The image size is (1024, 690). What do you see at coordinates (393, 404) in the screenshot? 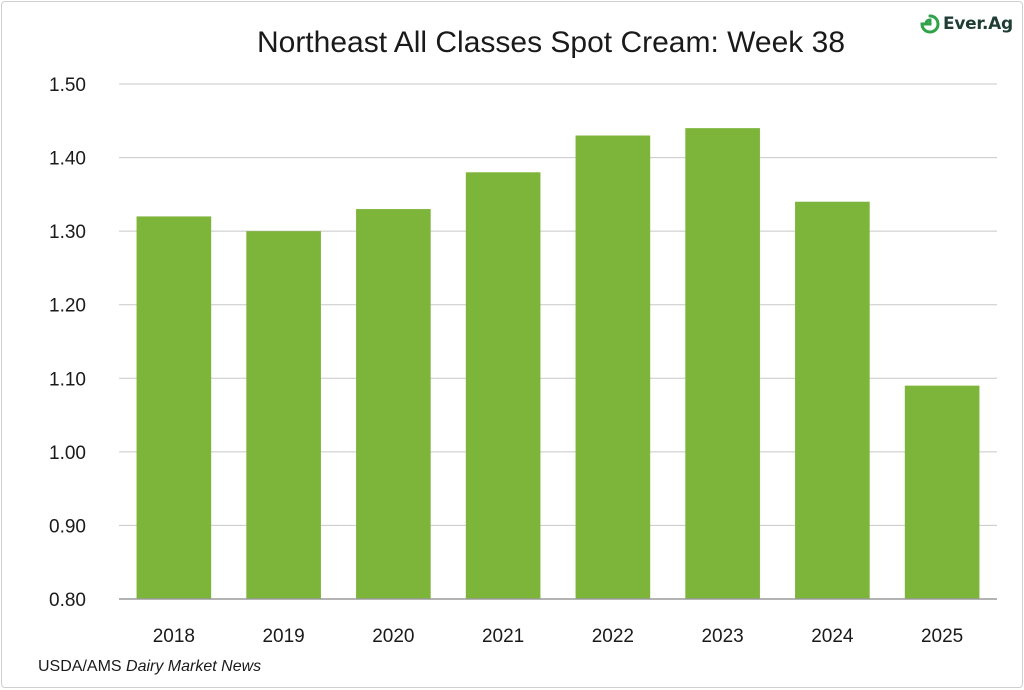
I see `bar-2020` at bounding box center [393, 404].